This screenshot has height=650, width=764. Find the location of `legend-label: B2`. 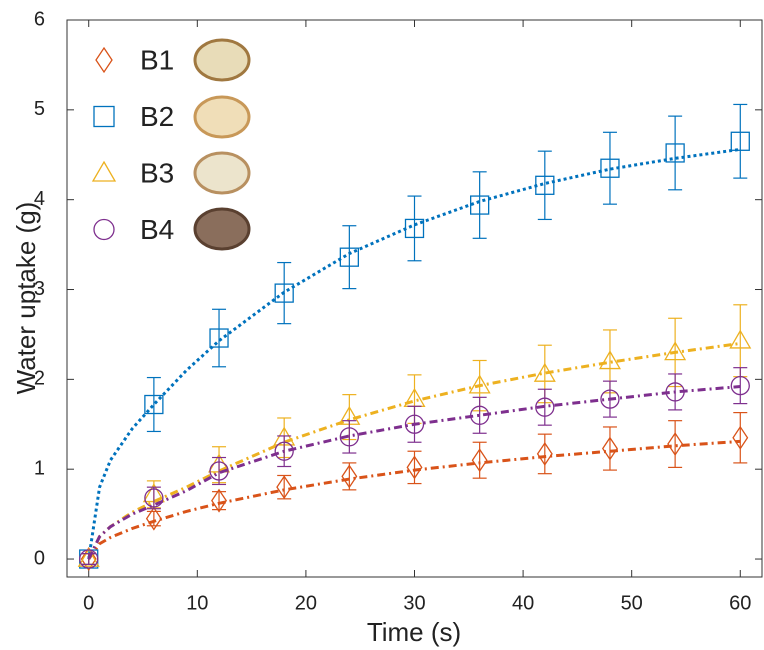

legend-label: B2 is located at coordinates (157, 116).